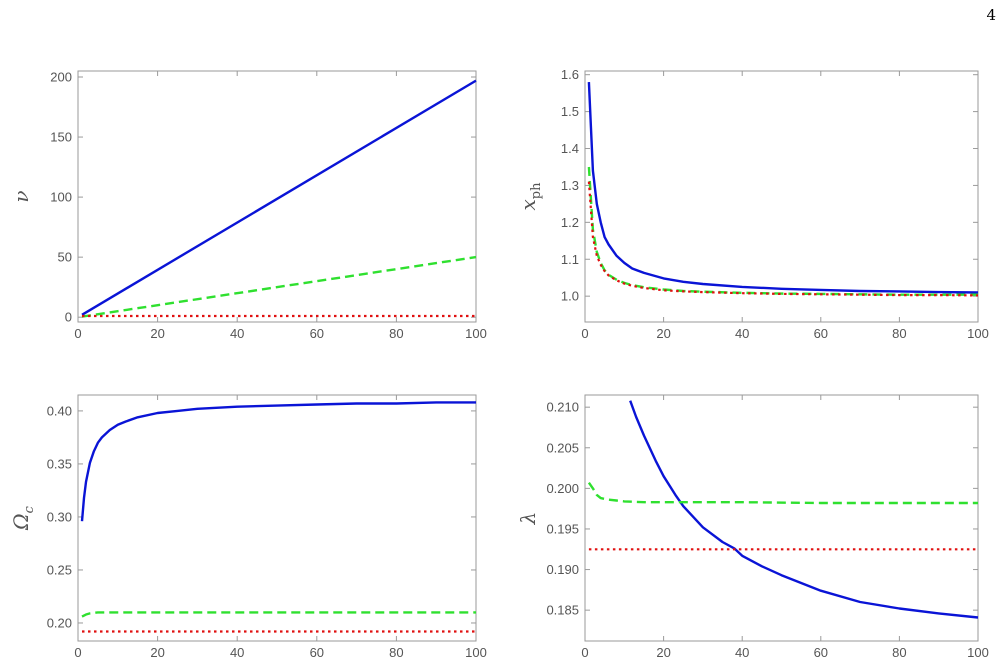  What do you see at coordinates (562, 488) in the screenshot?
I see `y-tick-label: 0.200` at bounding box center [562, 488].